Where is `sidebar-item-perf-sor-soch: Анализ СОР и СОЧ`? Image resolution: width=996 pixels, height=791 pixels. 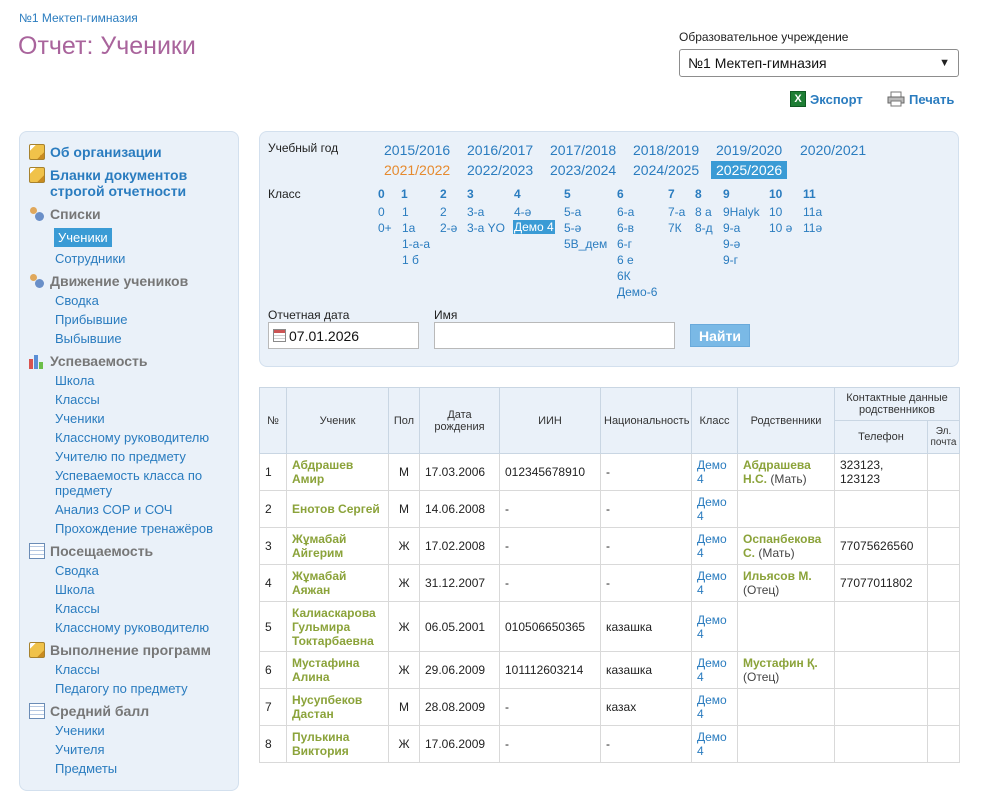 sidebar-item-perf-sor-soch: Анализ СОР и СОЧ is located at coordinates (114, 509).